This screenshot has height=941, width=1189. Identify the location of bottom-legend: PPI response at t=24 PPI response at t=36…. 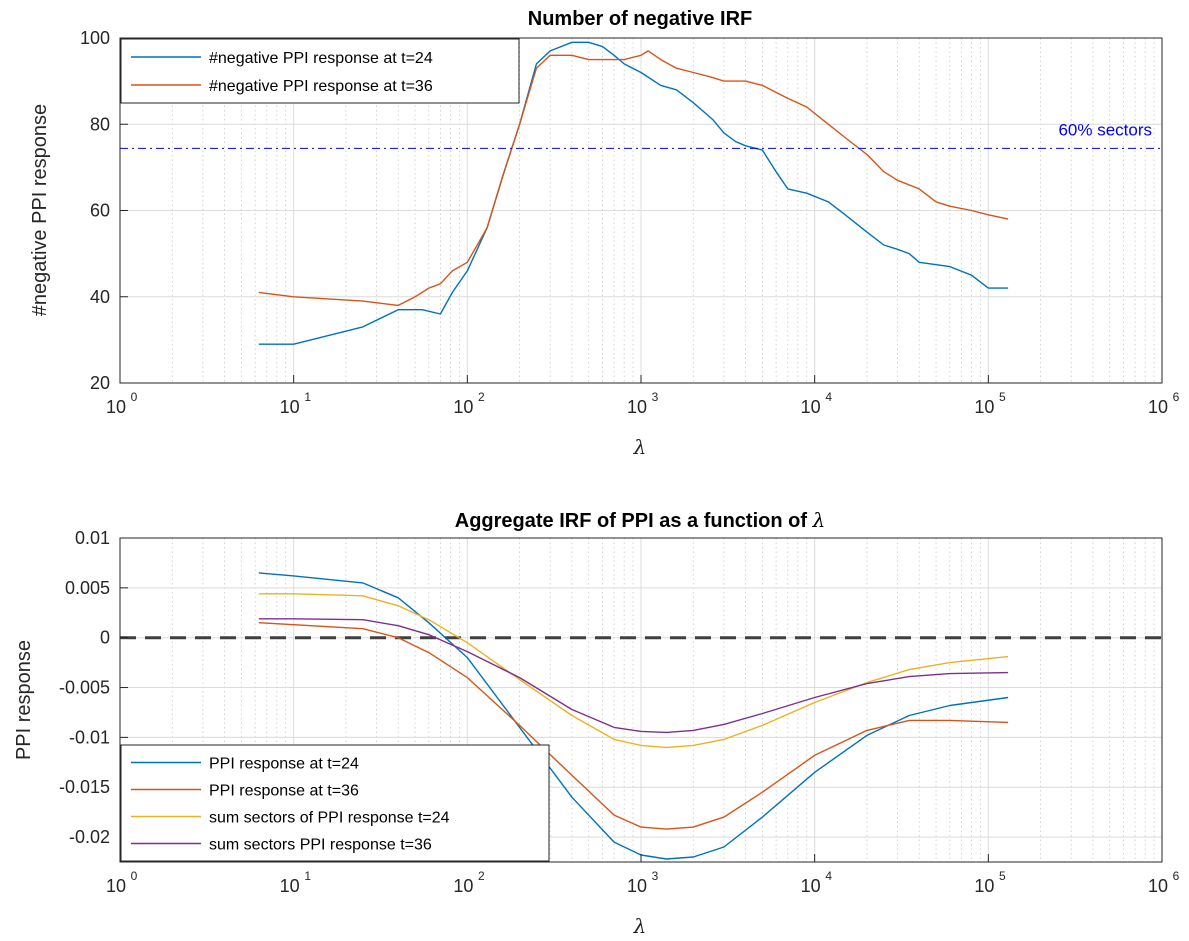
(335, 803).